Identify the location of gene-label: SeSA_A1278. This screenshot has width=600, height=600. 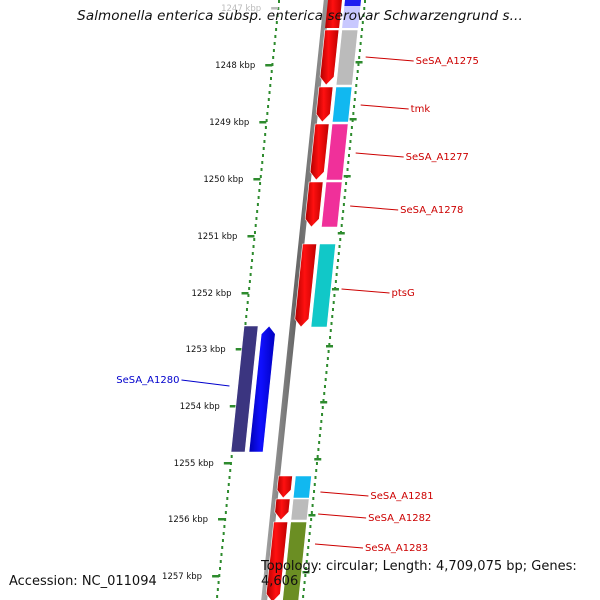
(431, 210).